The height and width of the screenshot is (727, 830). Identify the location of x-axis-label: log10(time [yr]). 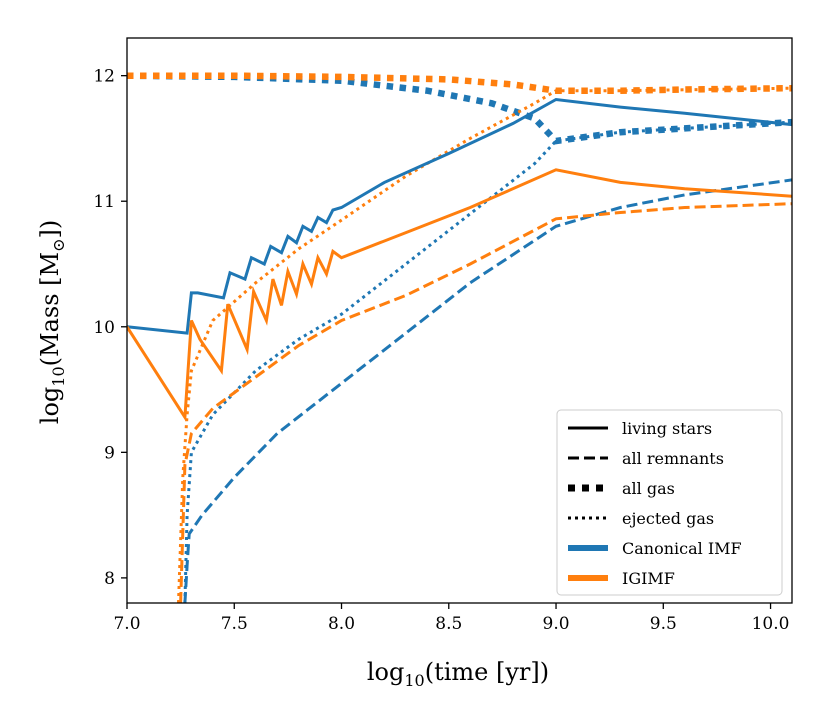
(458, 674).